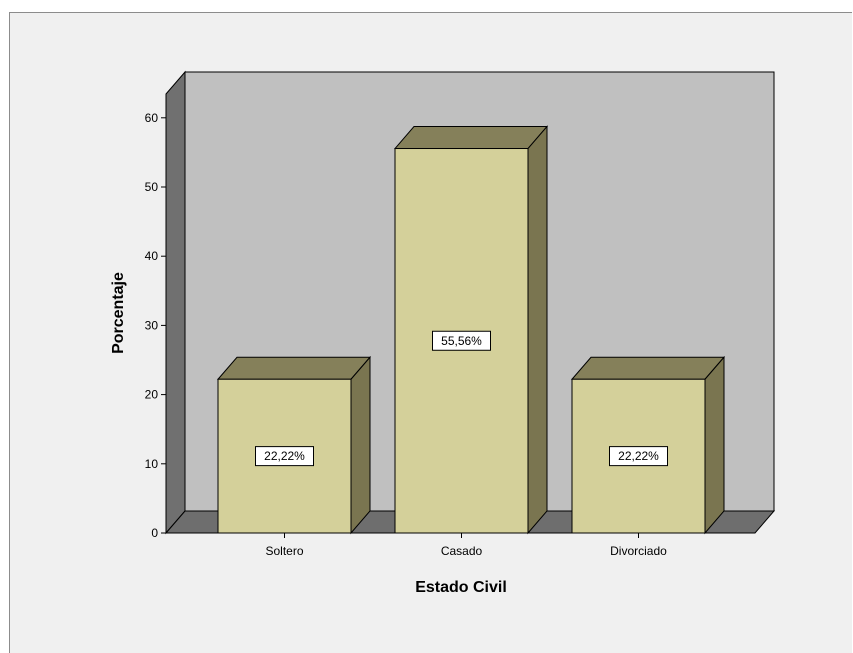 The height and width of the screenshot is (653, 853). What do you see at coordinates (175, 302) in the screenshot?
I see `chart-side-wall` at bounding box center [175, 302].